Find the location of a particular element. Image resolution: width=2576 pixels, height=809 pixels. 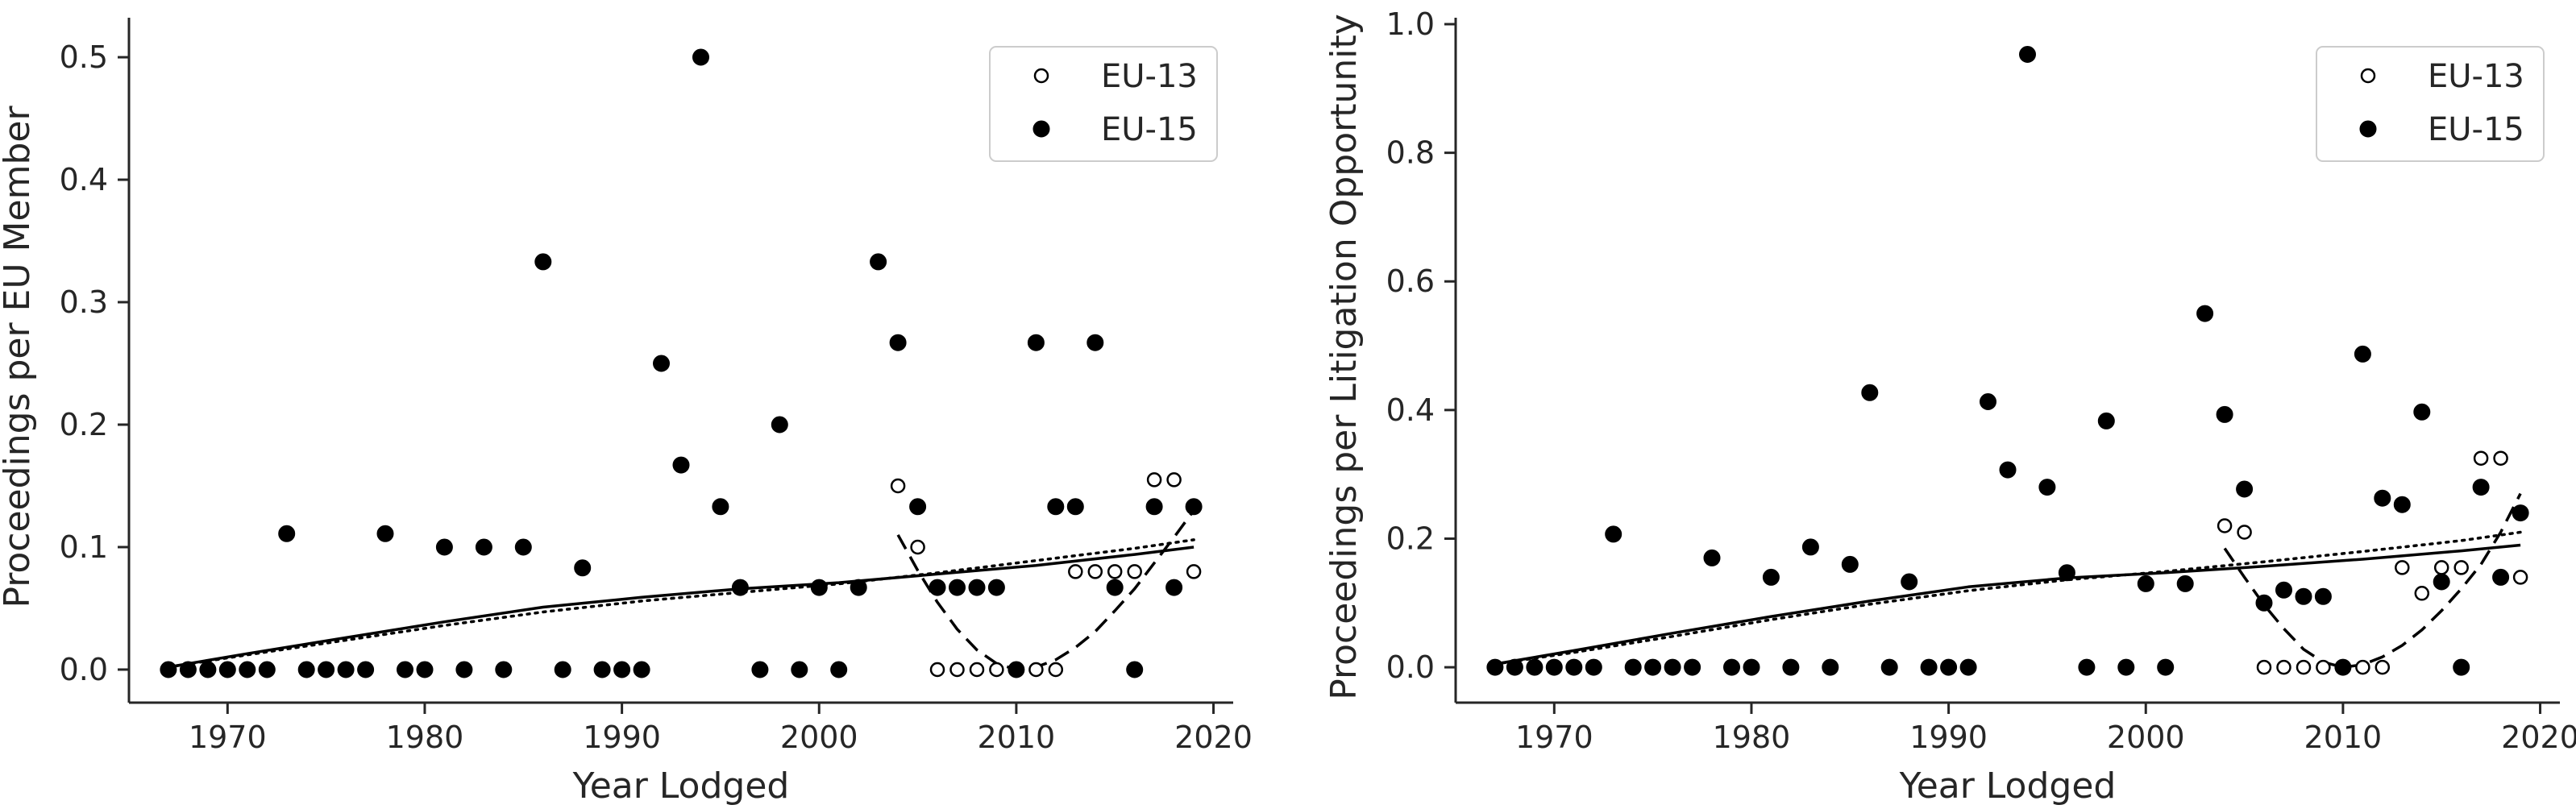

legend-label: EU-13 is located at coordinates (2476, 76).